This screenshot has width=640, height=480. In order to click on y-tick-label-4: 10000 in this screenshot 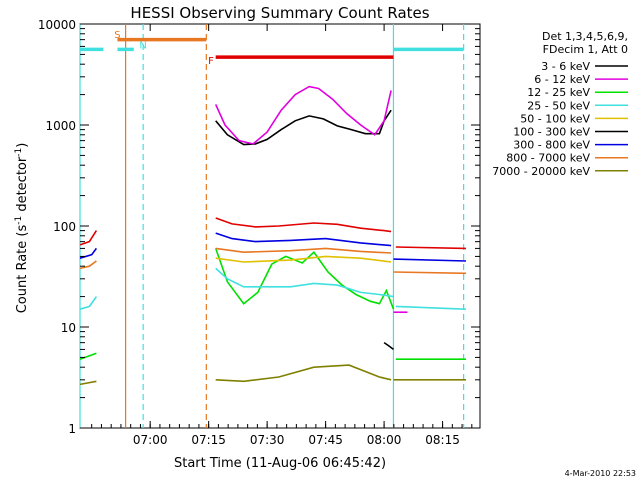, I will do `click(57, 25)`.